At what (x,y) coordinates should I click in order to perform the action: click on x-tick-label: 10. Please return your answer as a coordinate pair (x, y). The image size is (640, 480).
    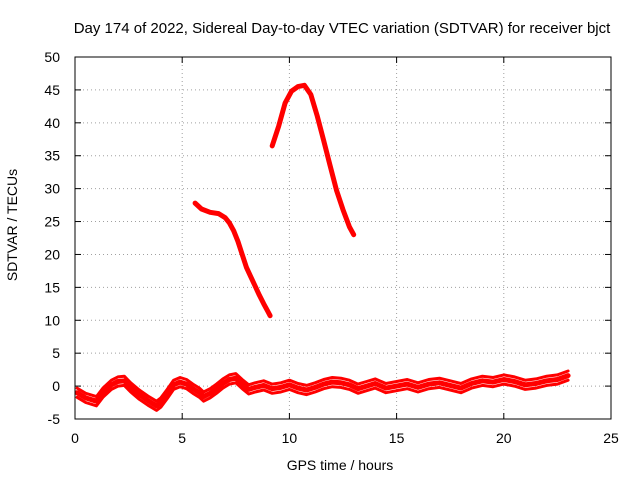
    Looking at the image, I should click on (290, 438).